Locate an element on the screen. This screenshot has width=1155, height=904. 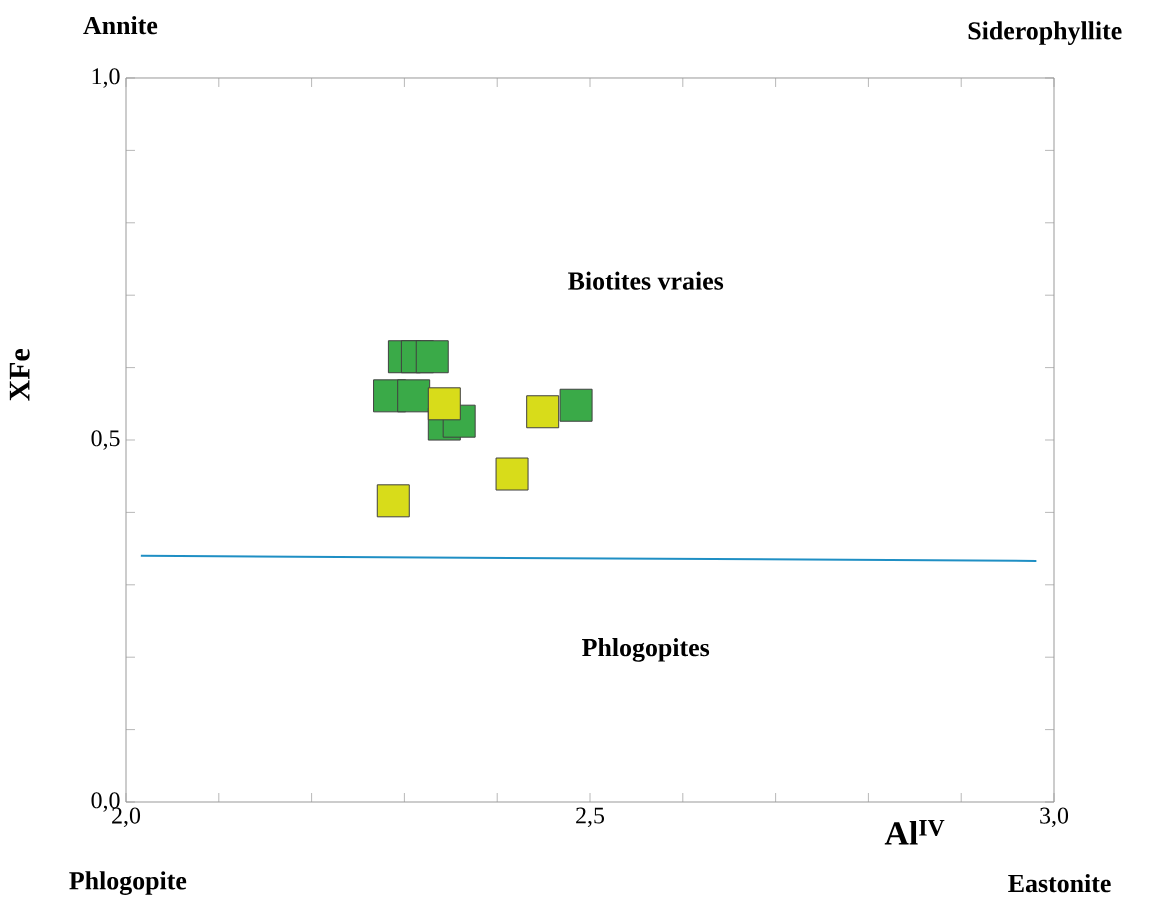
text: Siderophyllite is located at coordinates (1045, 33).